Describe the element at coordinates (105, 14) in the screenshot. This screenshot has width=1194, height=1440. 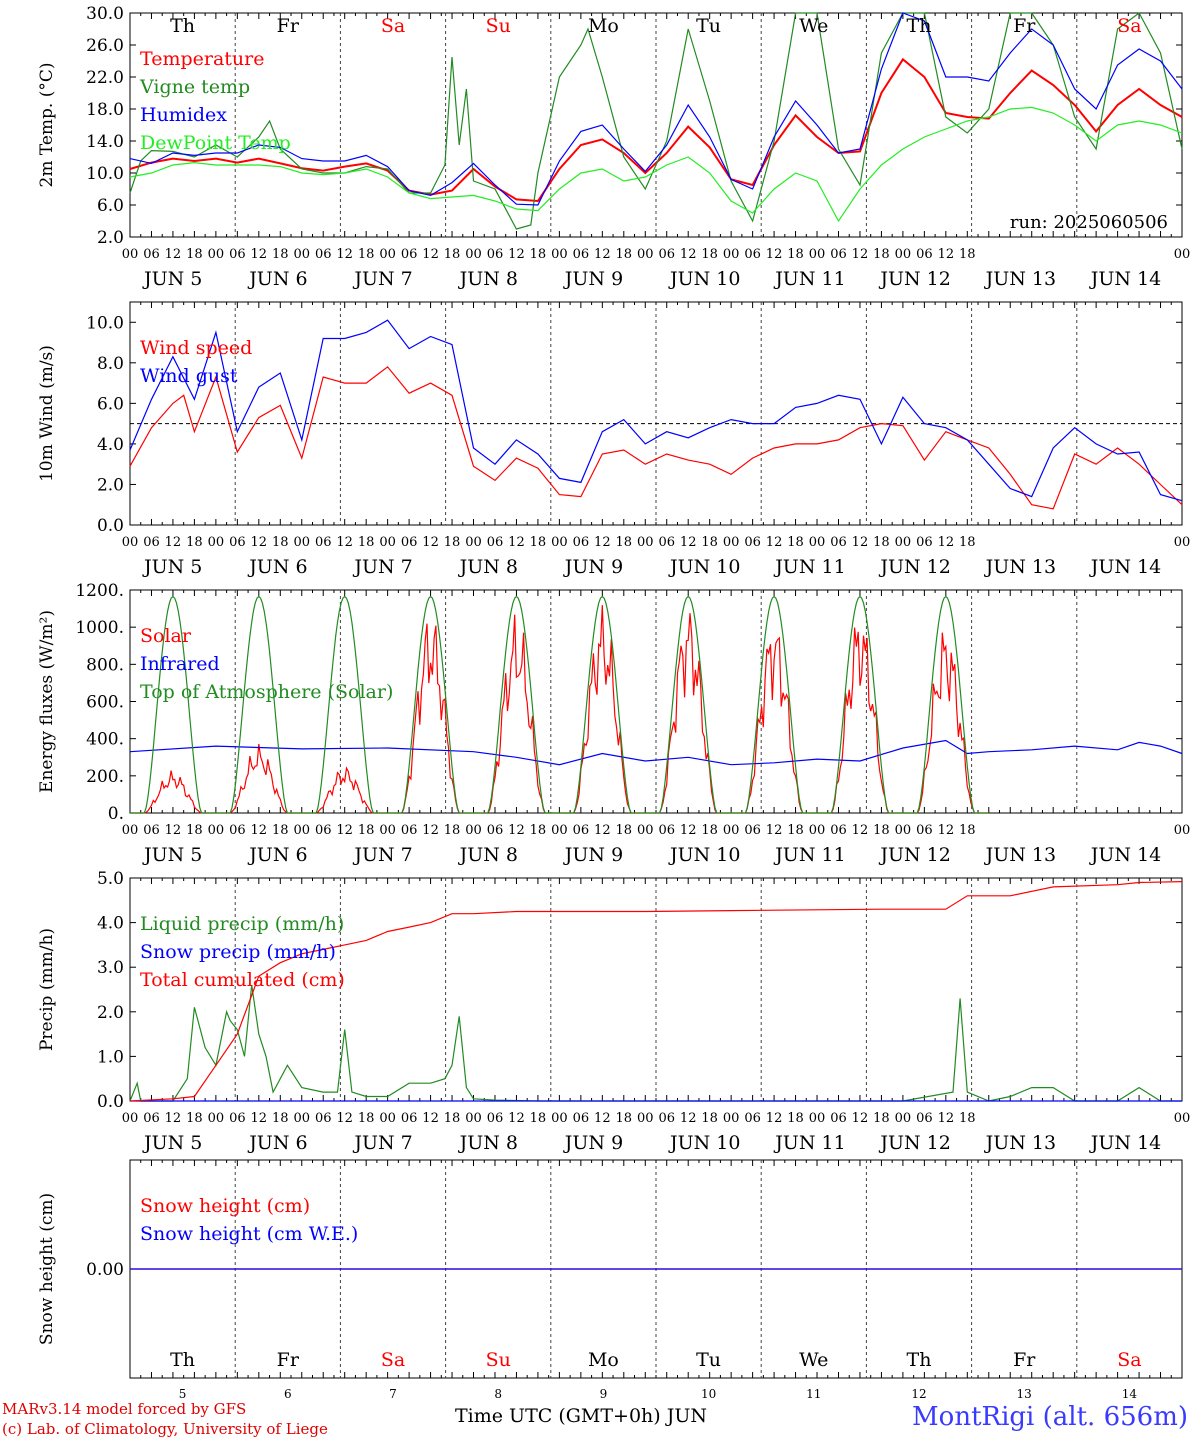
I see `y-tick-label: 30.0` at that location.